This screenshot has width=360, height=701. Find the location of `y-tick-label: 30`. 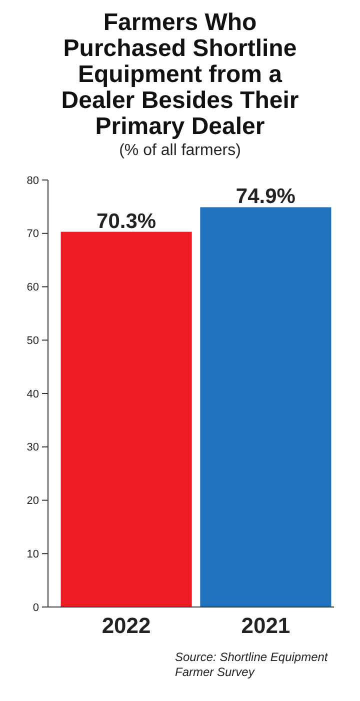

y-tick-label: 30 is located at coordinates (32, 448).